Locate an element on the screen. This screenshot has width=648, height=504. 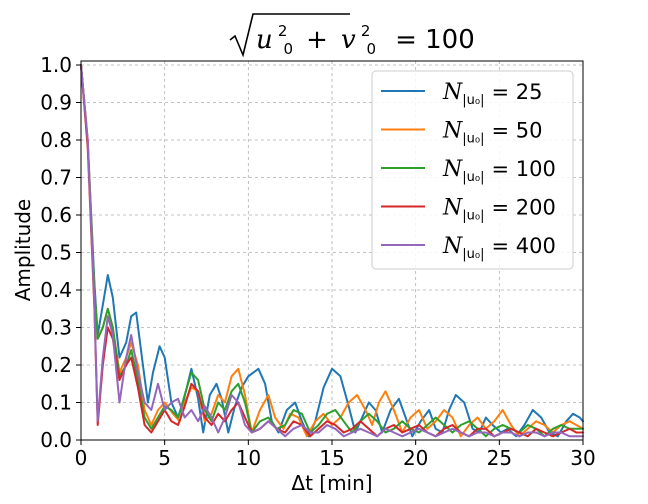
x-tick-label: 5 is located at coordinates (164, 458).